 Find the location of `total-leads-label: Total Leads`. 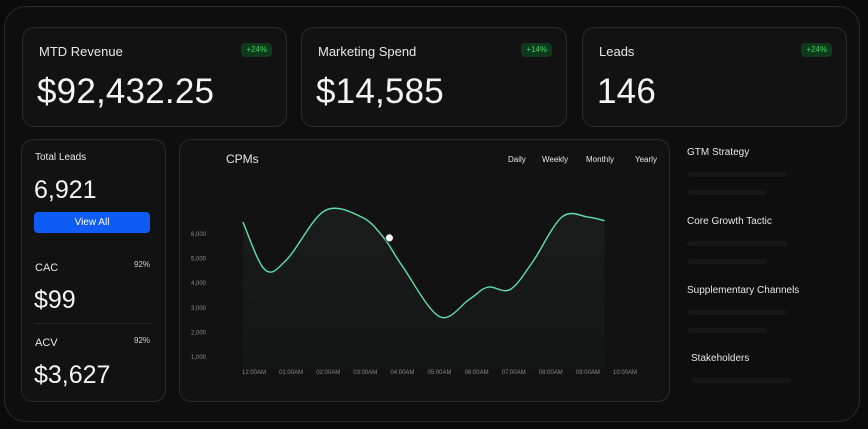

total-leads-label: Total Leads is located at coordinates (61, 157).